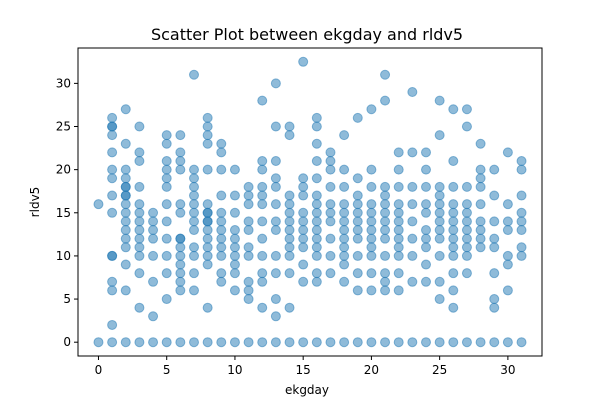 Image resolution: width=600 pixels, height=400 pixels. What do you see at coordinates (307, 34) in the screenshot?
I see `chart-title: Scatter Plot between ekgday and rldv5` at bounding box center [307, 34].